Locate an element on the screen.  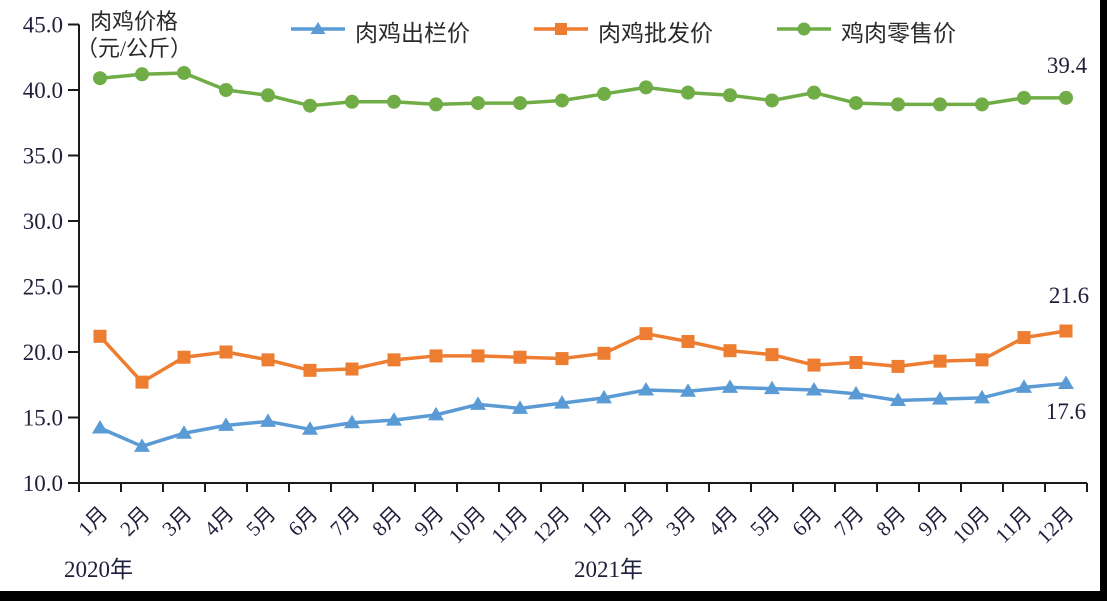
chicken-retail-price-series is located at coordinates (583, 89).